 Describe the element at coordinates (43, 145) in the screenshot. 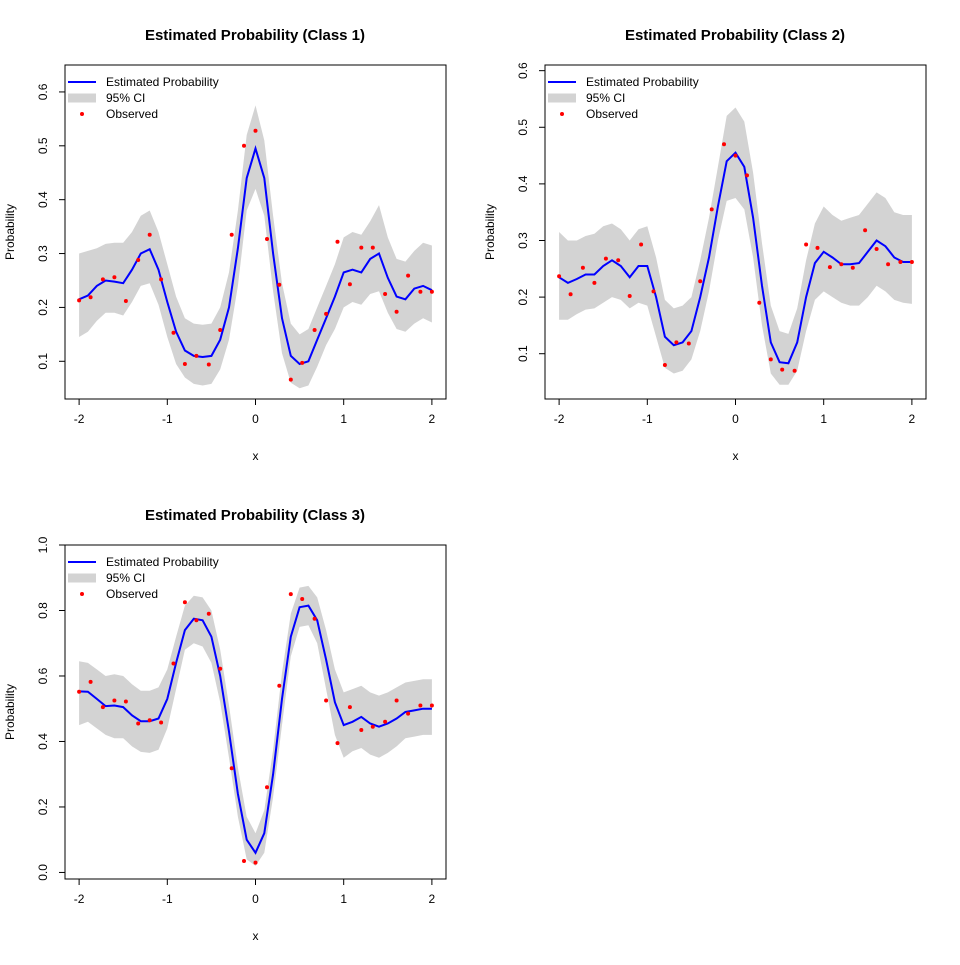

I see `y-tick-label: 0.5` at that location.